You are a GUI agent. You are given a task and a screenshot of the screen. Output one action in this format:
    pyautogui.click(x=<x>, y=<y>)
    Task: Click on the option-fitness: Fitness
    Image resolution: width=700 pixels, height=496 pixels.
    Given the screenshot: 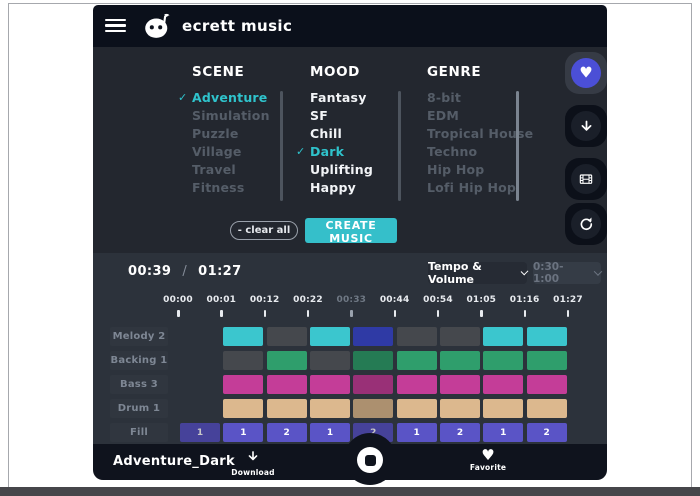 What is the action you would take?
    pyautogui.click(x=248, y=188)
    